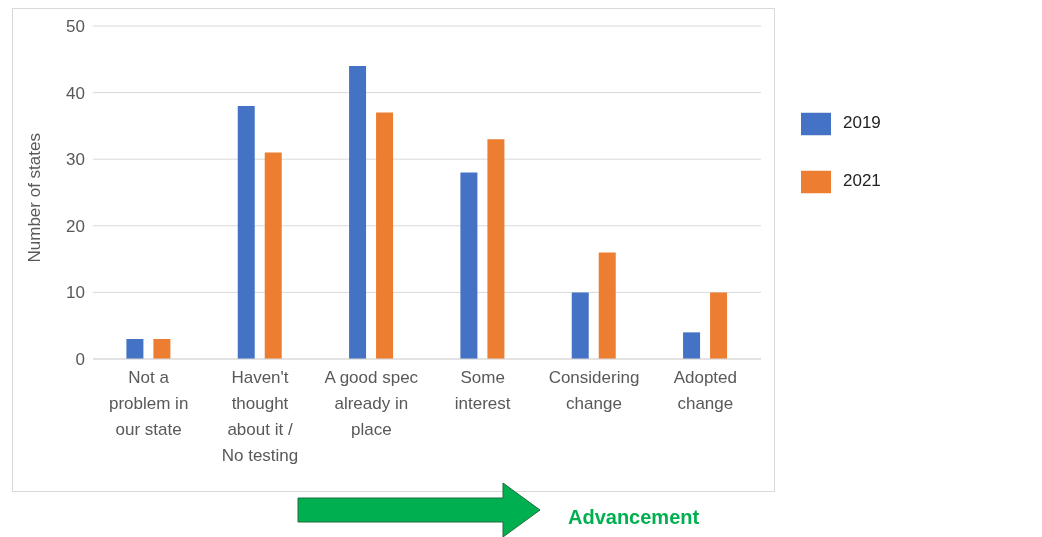 Image resolution: width=1042 pixels, height=537 pixels. I want to click on y-tick-label: 40, so click(75, 93).